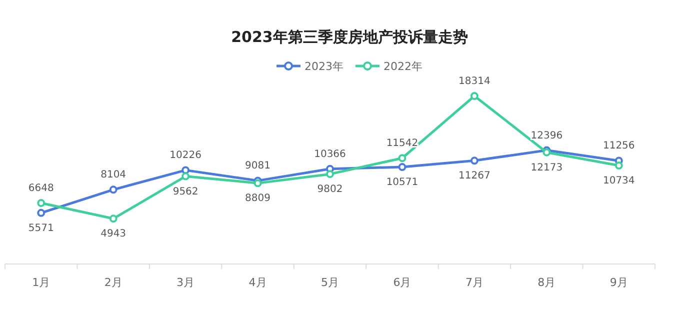 This screenshot has width=699, height=331. What do you see at coordinates (546, 136) in the screenshot?
I see `data-label: 12396` at bounding box center [546, 136].